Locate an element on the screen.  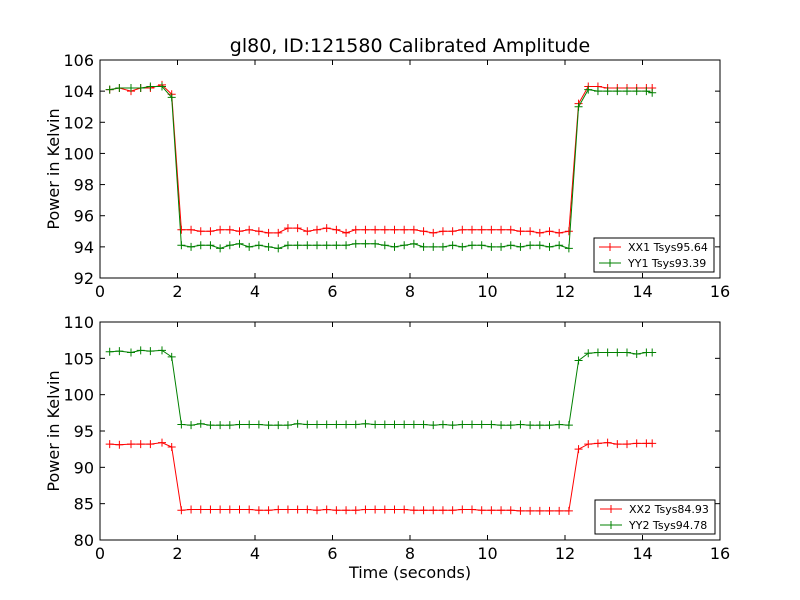
x-tick-label: 4 is located at coordinates (255, 553).